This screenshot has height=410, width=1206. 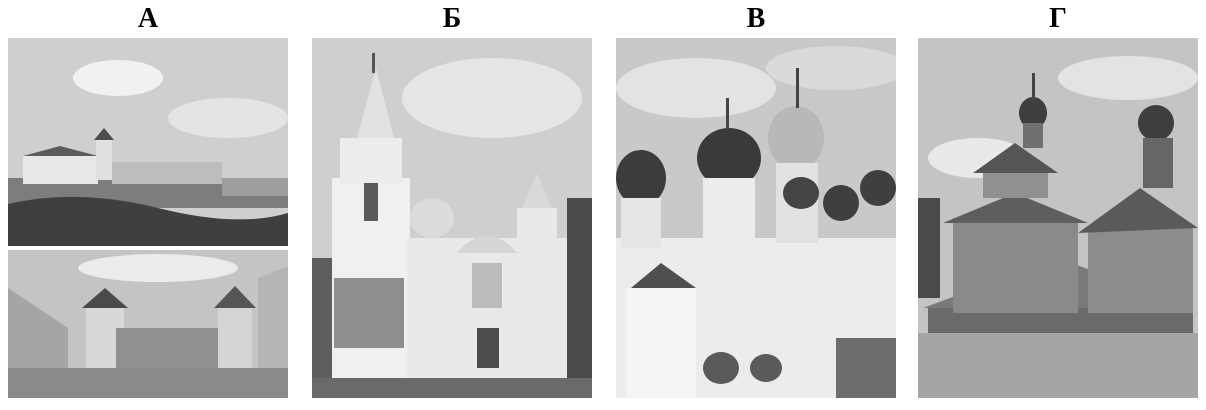 I want to click on panel-a-label: А, so click(x=148, y=18).